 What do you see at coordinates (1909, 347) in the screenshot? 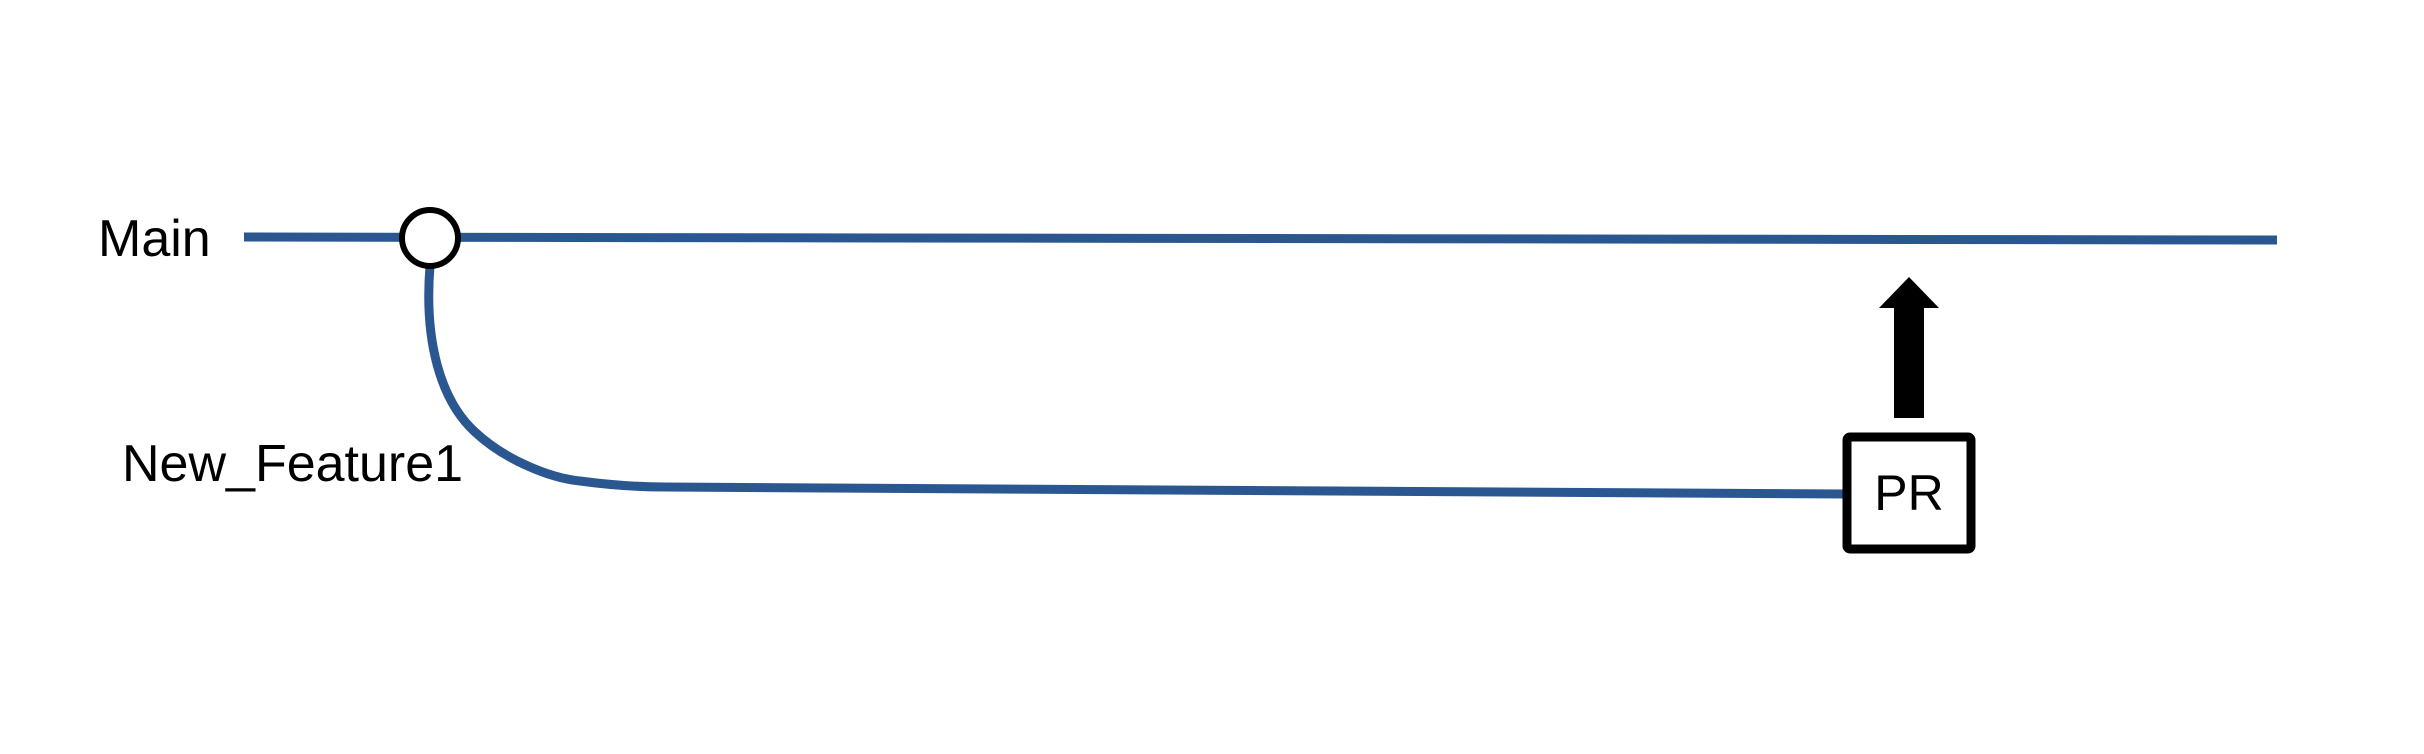
I see `up-arrow-icon` at bounding box center [1909, 347].